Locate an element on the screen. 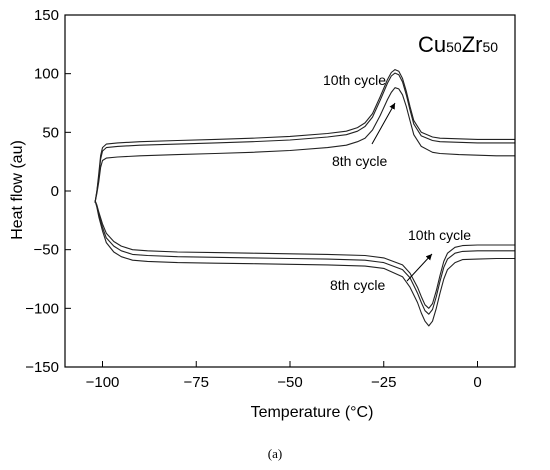 Image resolution: width=550 pixels, height=470 pixels. annotation-heating-8th: 8th cycle is located at coordinates (359, 161).